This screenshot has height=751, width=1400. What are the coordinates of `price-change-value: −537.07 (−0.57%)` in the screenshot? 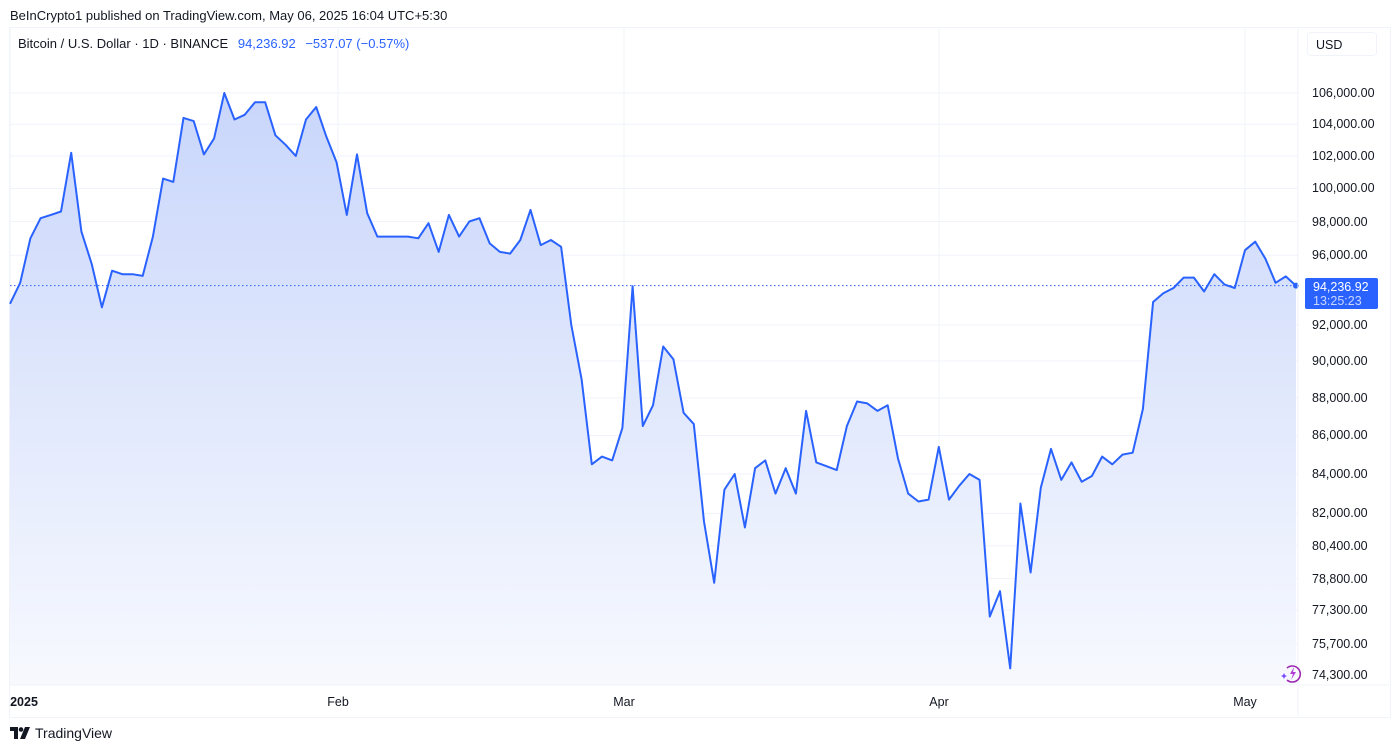 It's located at (357, 43).